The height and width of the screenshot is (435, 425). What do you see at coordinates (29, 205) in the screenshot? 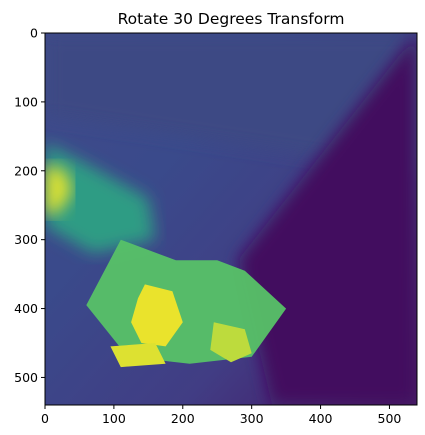
I see `y-axis: 0 100 200 300 400 500` at bounding box center [29, 205].